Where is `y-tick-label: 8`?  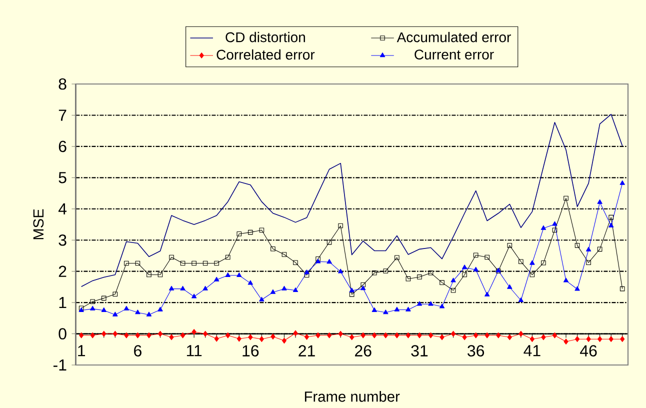 y-tick-label: 8 is located at coordinates (62, 84).